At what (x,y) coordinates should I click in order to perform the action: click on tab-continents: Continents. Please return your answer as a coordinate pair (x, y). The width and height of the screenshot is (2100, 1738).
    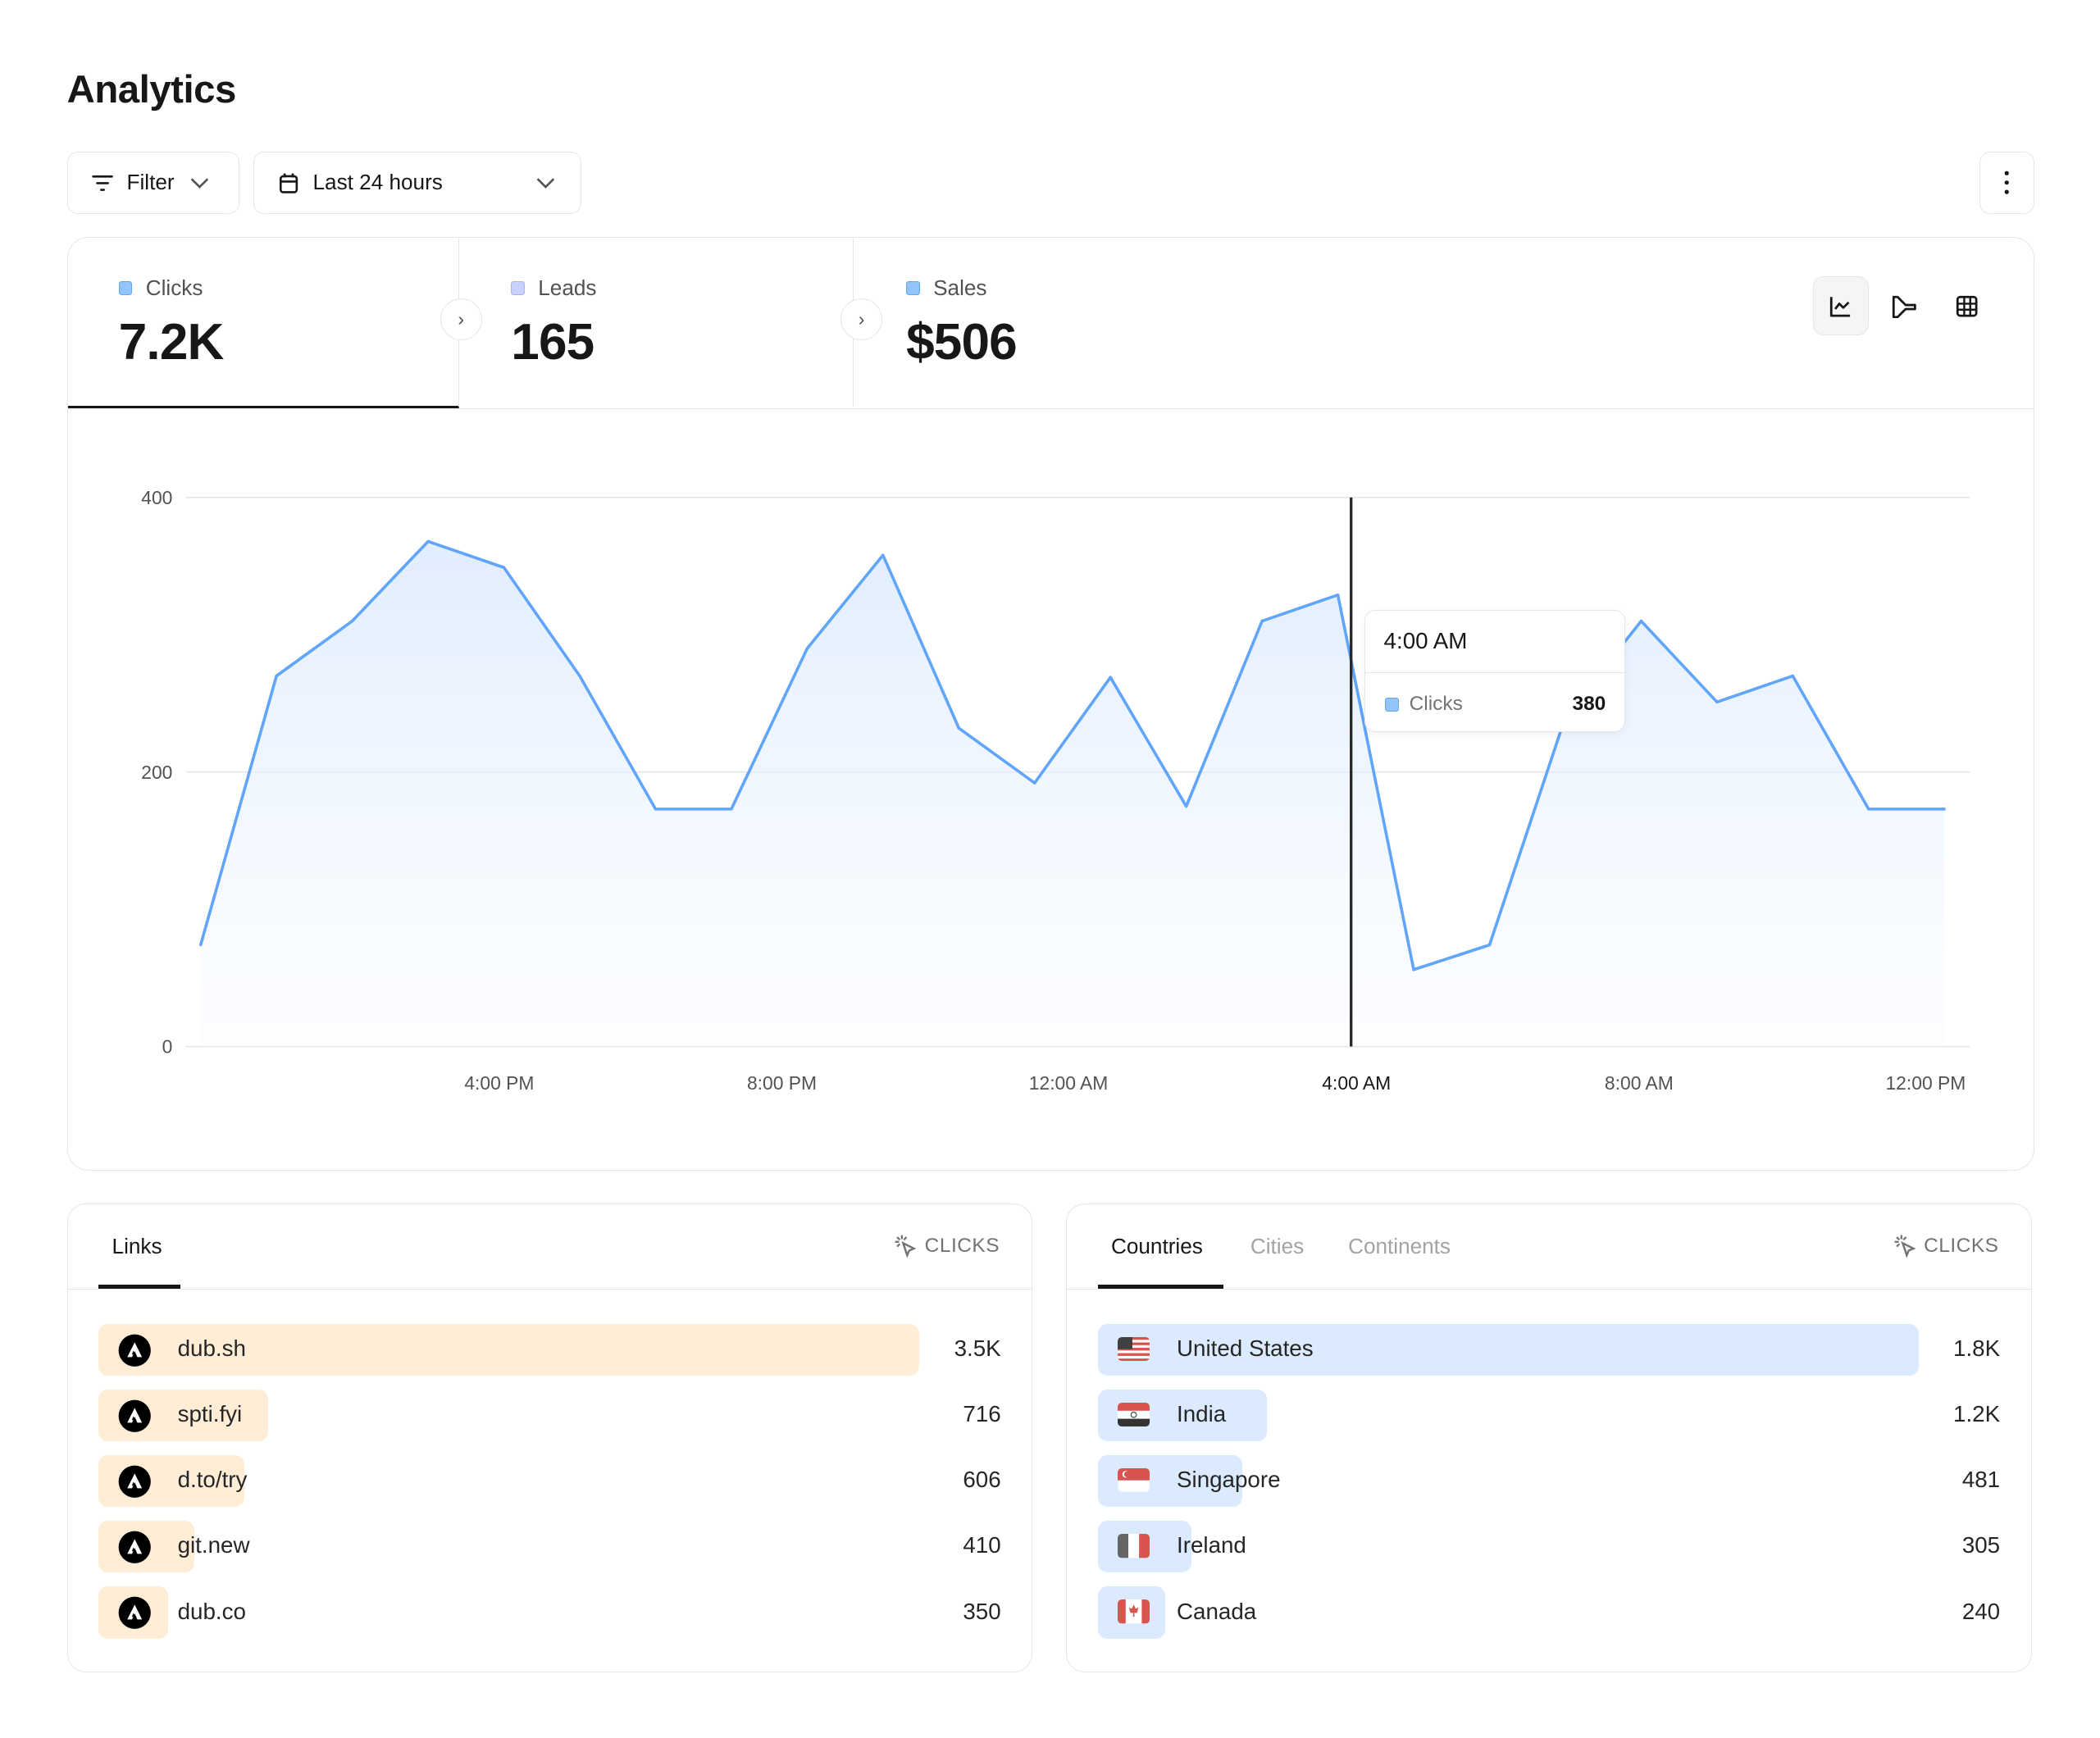
    Looking at the image, I should click on (1399, 1246).